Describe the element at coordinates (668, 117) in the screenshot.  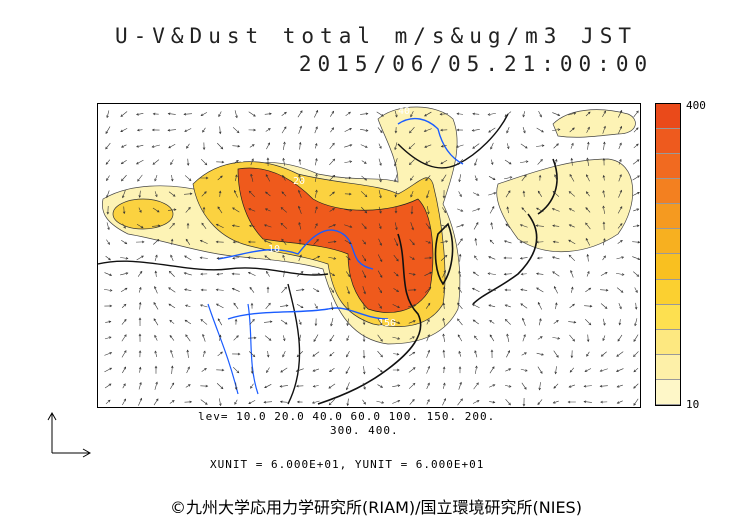
I see `colorbar-segment` at that location.